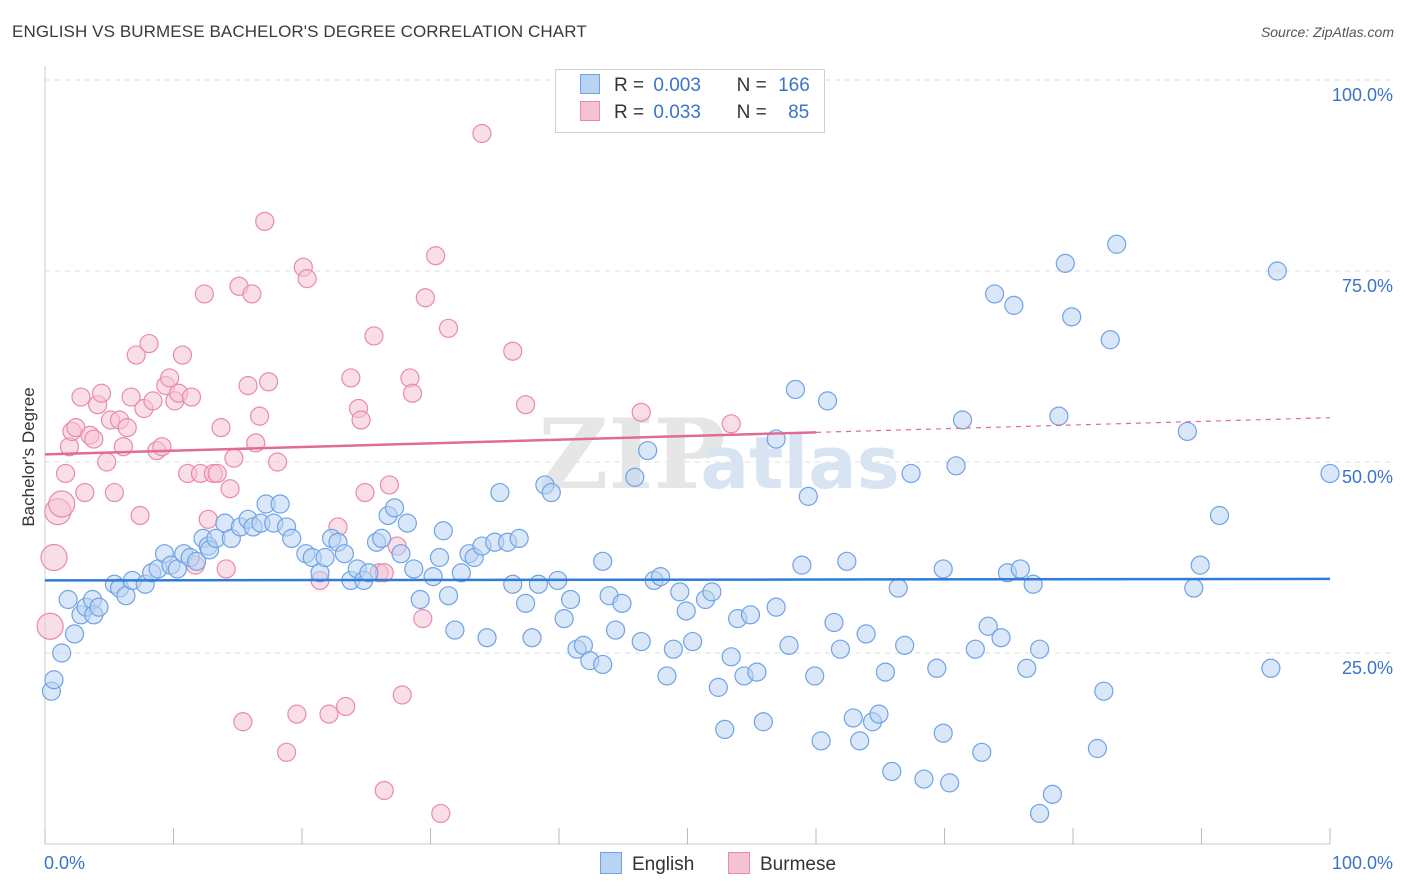  I want to click on burmese-swatch, so click(590, 111).